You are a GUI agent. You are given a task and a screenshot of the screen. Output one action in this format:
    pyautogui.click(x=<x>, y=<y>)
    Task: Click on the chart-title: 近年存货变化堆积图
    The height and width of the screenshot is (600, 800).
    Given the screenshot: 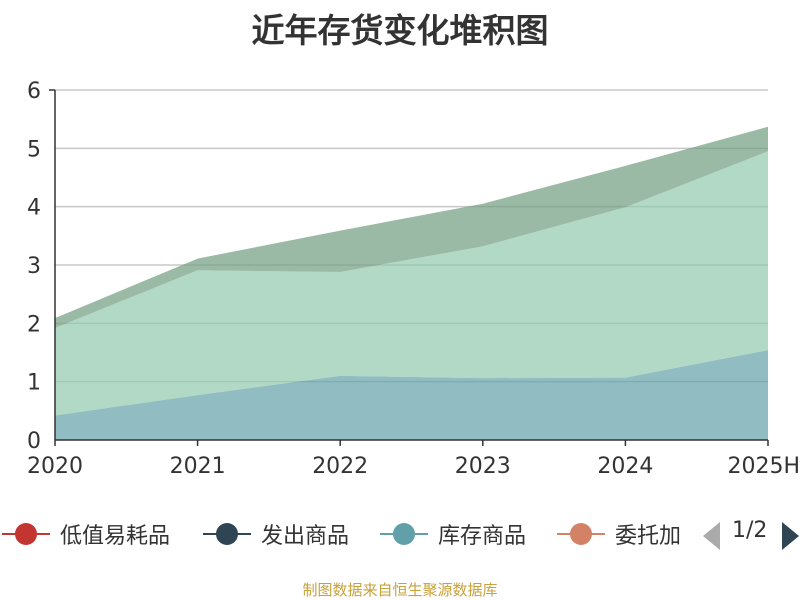 What is the action you would take?
    pyautogui.click(x=400, y=30)
    